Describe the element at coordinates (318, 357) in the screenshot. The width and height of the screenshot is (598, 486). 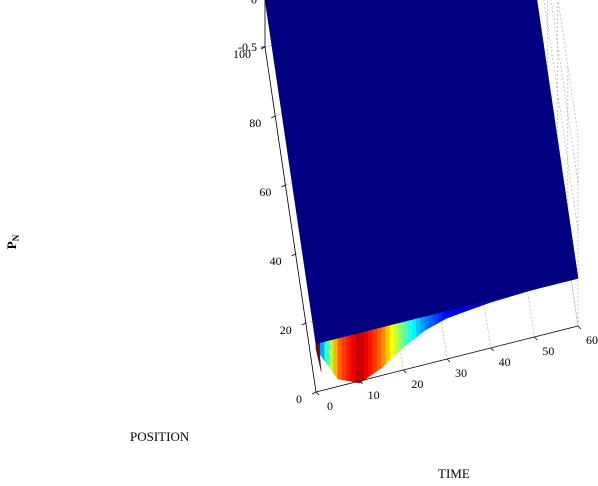
I see `surface-trough-edge` at that location.